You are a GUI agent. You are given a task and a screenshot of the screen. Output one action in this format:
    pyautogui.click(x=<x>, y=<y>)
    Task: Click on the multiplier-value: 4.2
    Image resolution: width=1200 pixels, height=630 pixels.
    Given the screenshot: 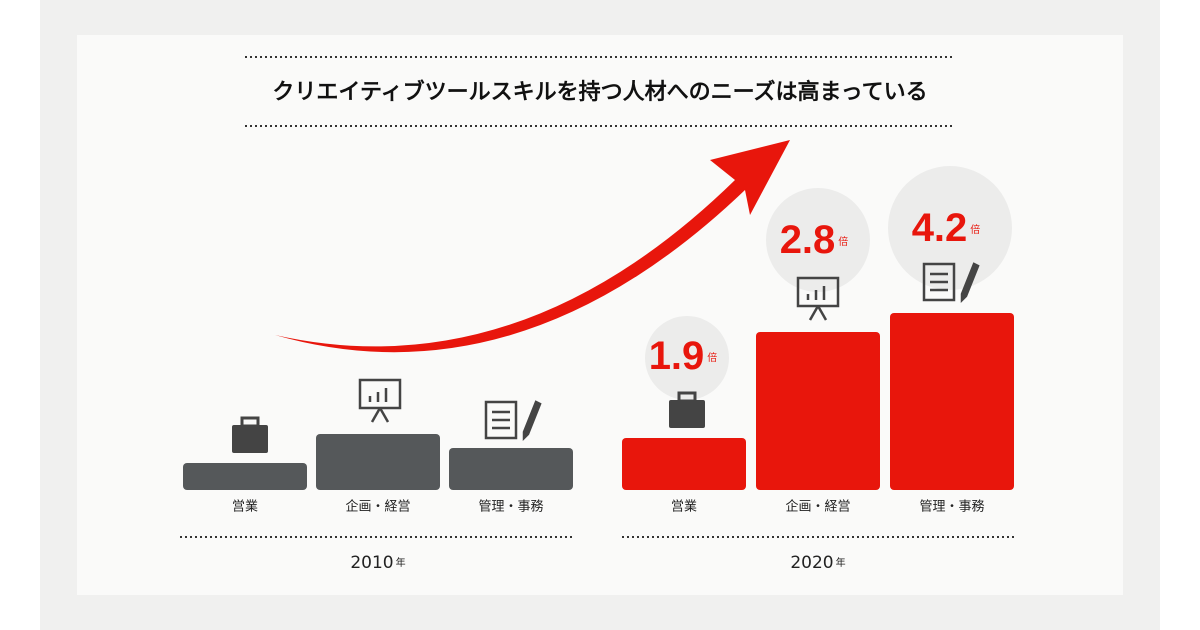 What is the action you would take?
    pyautogui.click(x=940, y=228)
    